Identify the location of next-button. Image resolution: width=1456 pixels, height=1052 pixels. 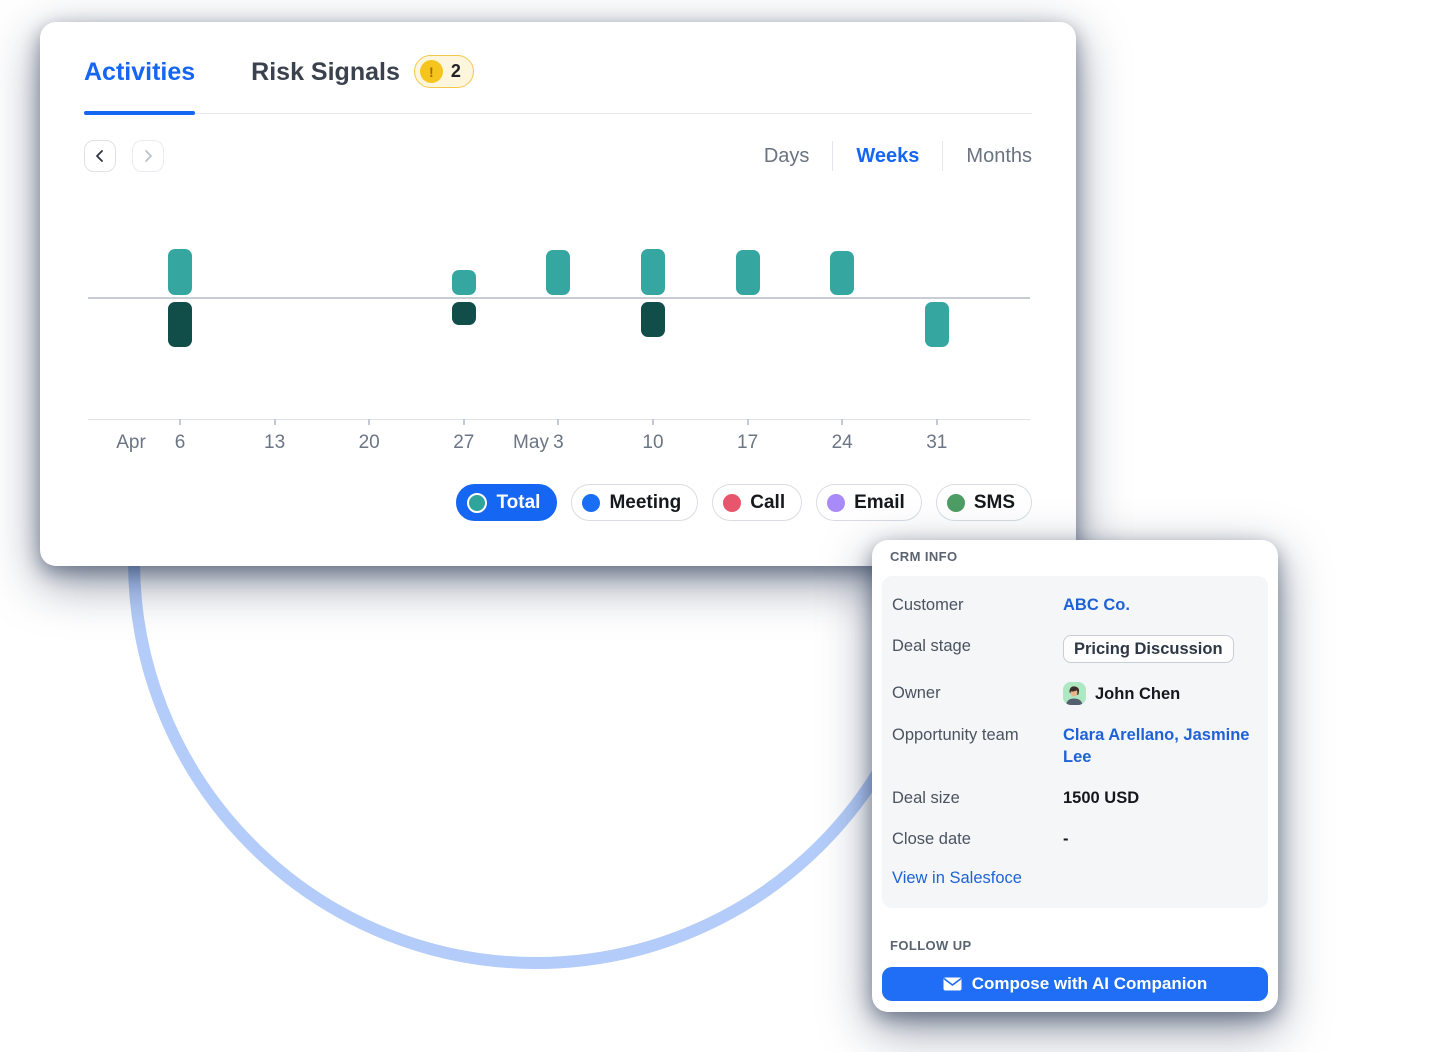
(148, 156).